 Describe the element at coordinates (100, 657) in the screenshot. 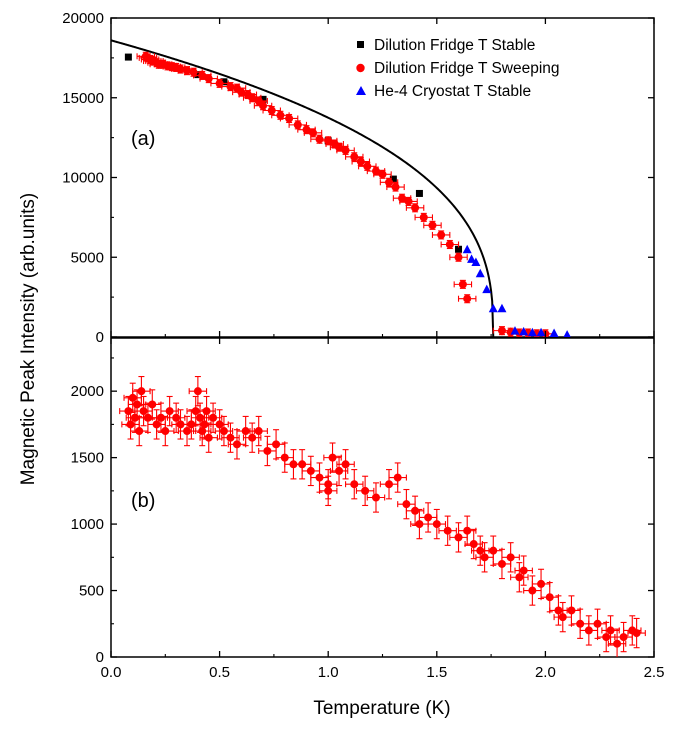

I see `y-tick-label-b: 0` at that location.